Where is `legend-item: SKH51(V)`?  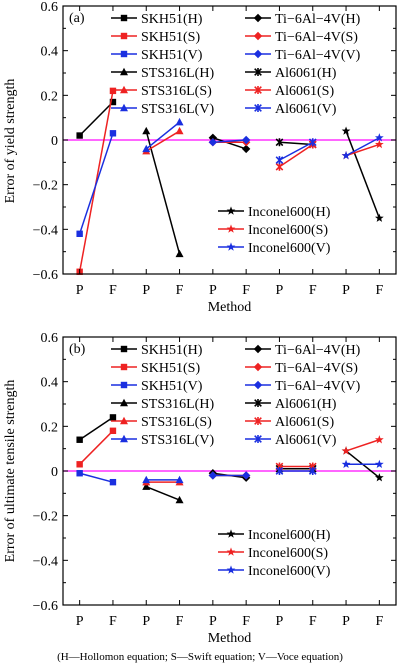 legend-item: SKH51(V) is located at coordinates (157, 386).